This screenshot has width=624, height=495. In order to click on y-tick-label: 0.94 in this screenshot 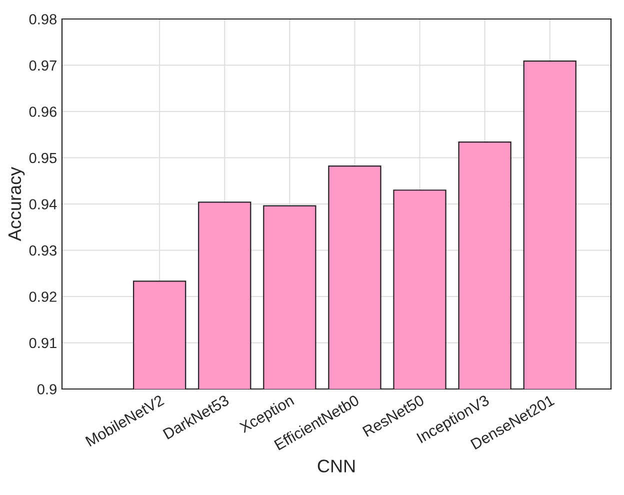, I will do `click(43, 204)`.